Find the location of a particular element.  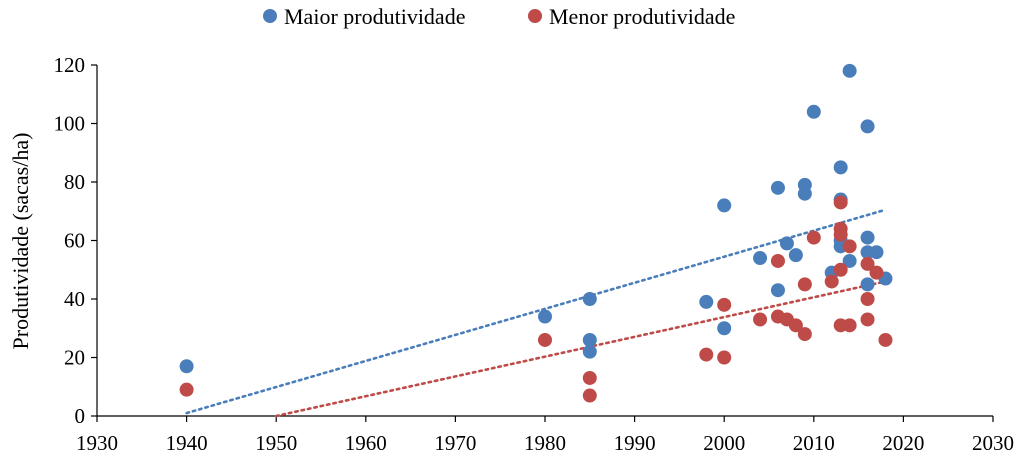

y-tick-label: 20 is located at coordinates (74, 358).